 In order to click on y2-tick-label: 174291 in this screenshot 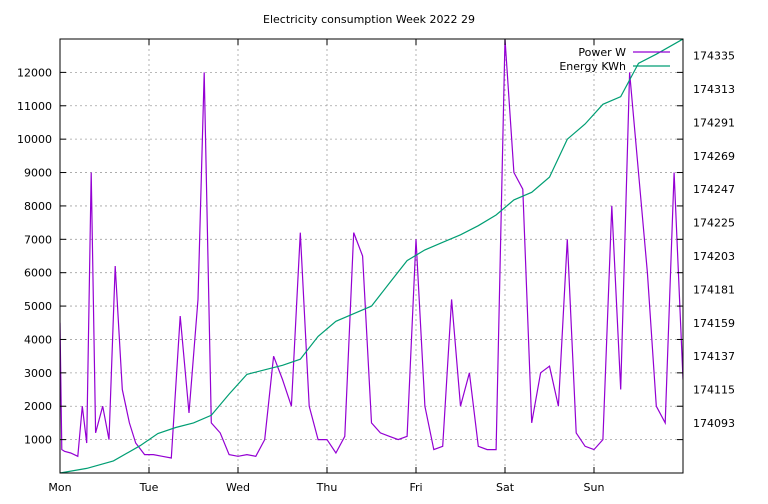, I will do `click(714, 122)`.